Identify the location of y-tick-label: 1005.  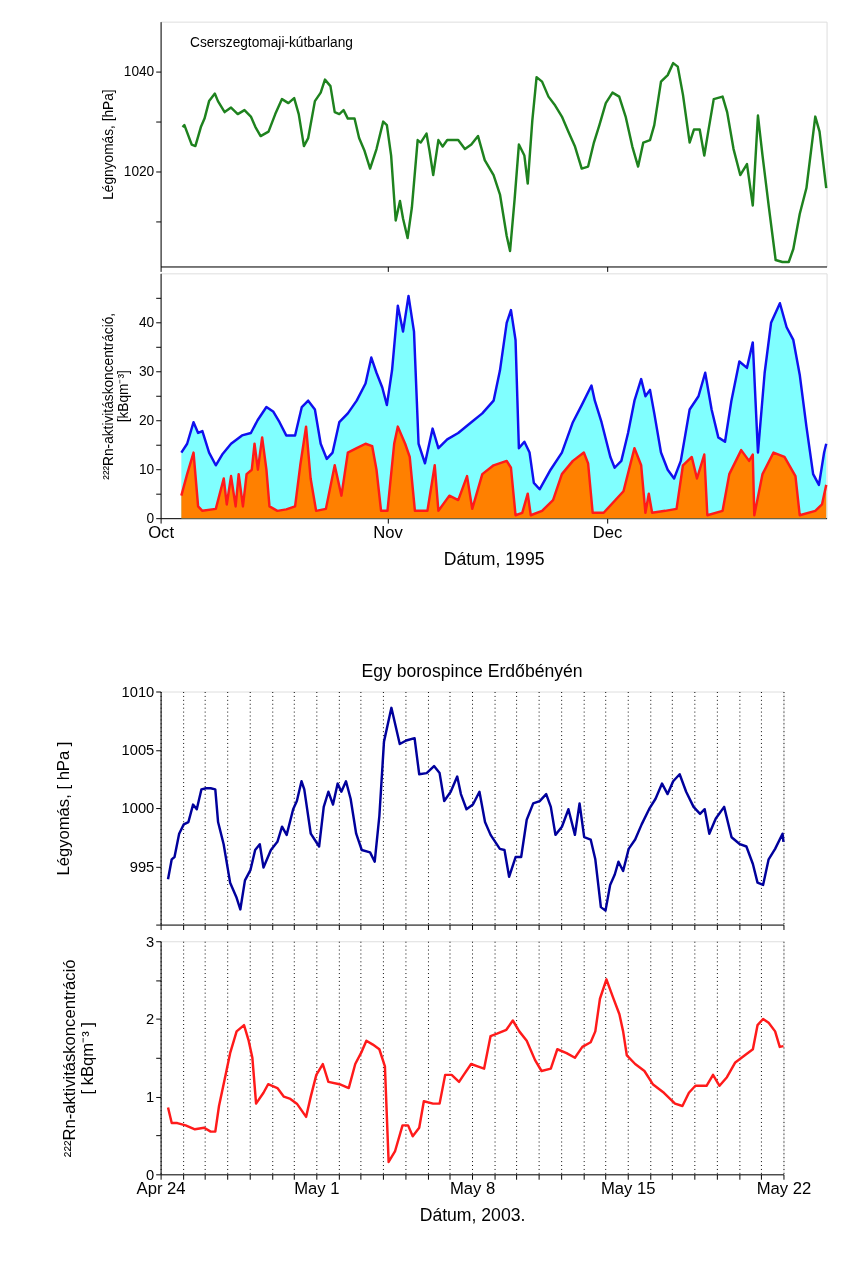
(138, 750).